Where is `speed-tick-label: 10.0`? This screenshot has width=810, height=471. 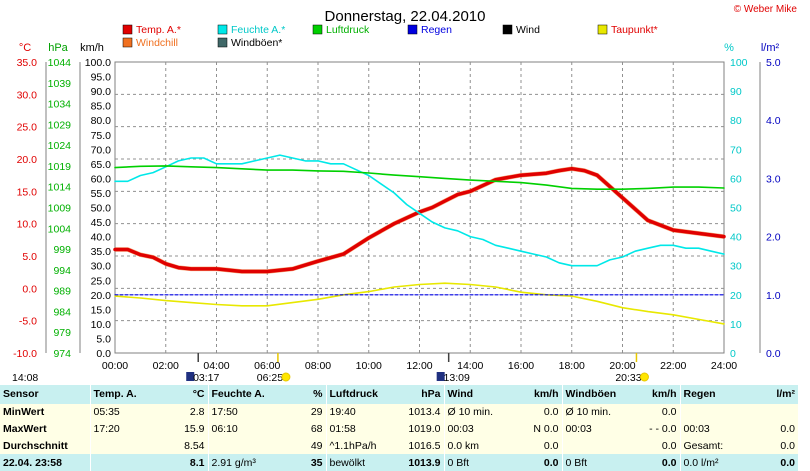 speed-tick-label: 10.0 is located at coordinates (101, 325).